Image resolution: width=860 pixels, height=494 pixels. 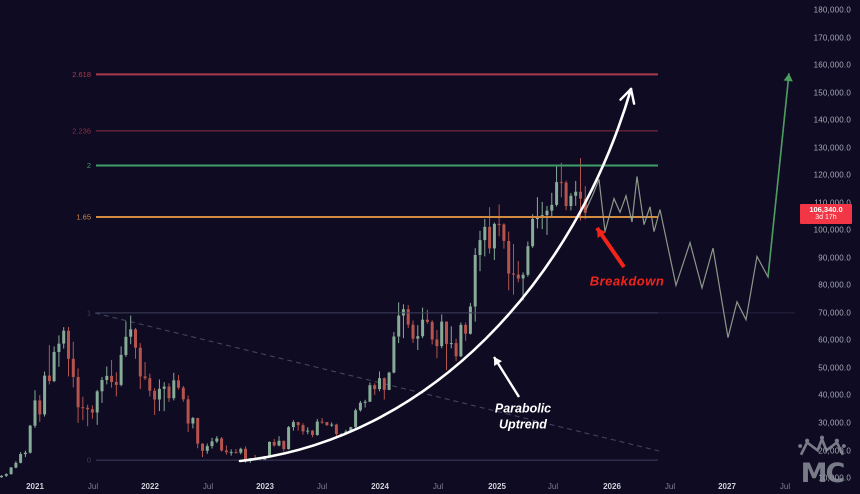 I want to click on time-axis-tick: 2024, so click(x=380, y=486).